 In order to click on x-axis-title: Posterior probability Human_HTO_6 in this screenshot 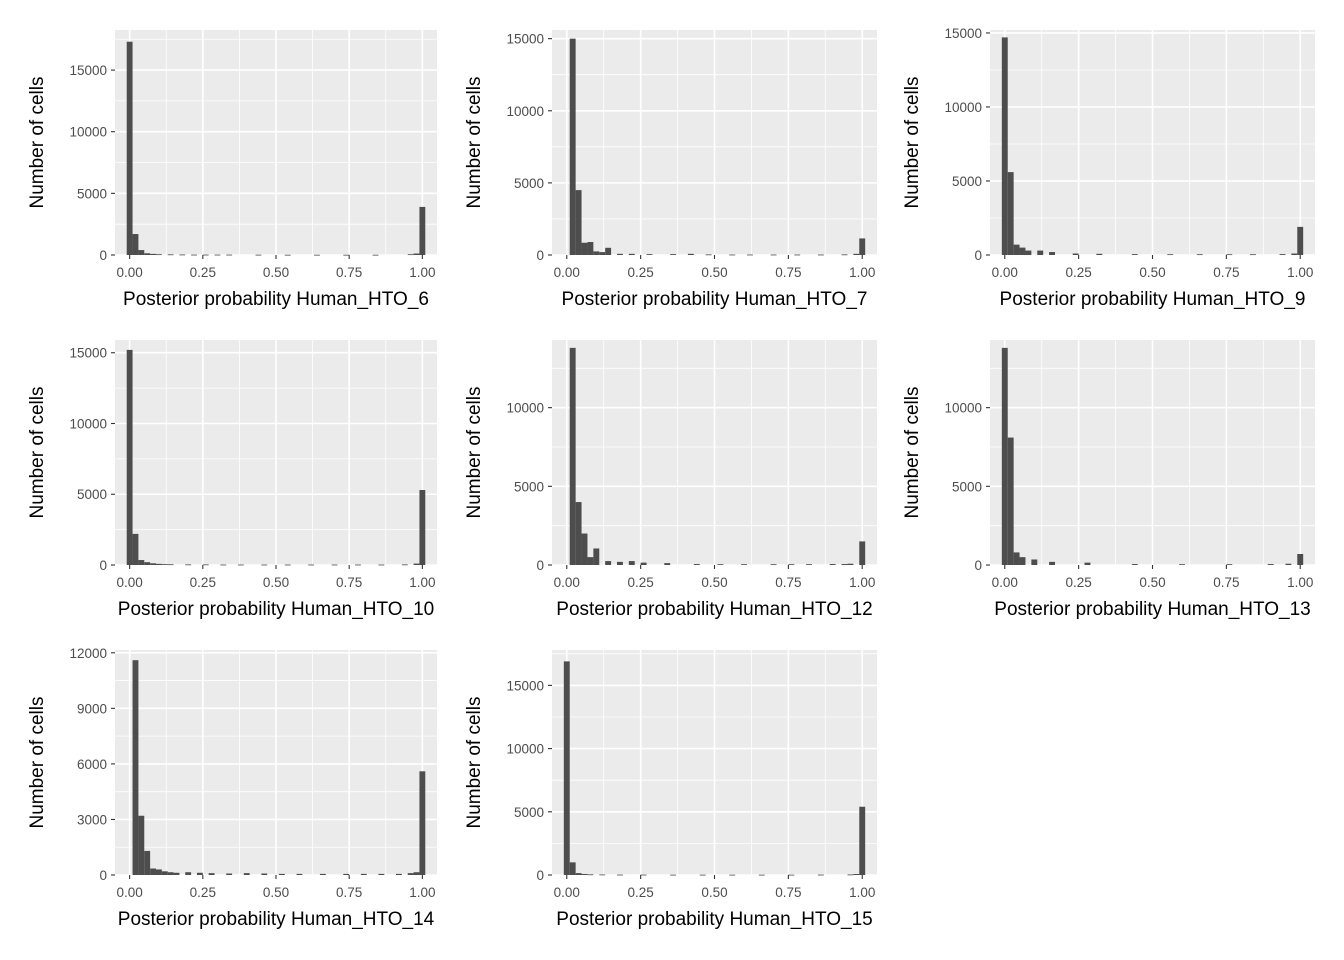, I will do `click(276, 299)`.